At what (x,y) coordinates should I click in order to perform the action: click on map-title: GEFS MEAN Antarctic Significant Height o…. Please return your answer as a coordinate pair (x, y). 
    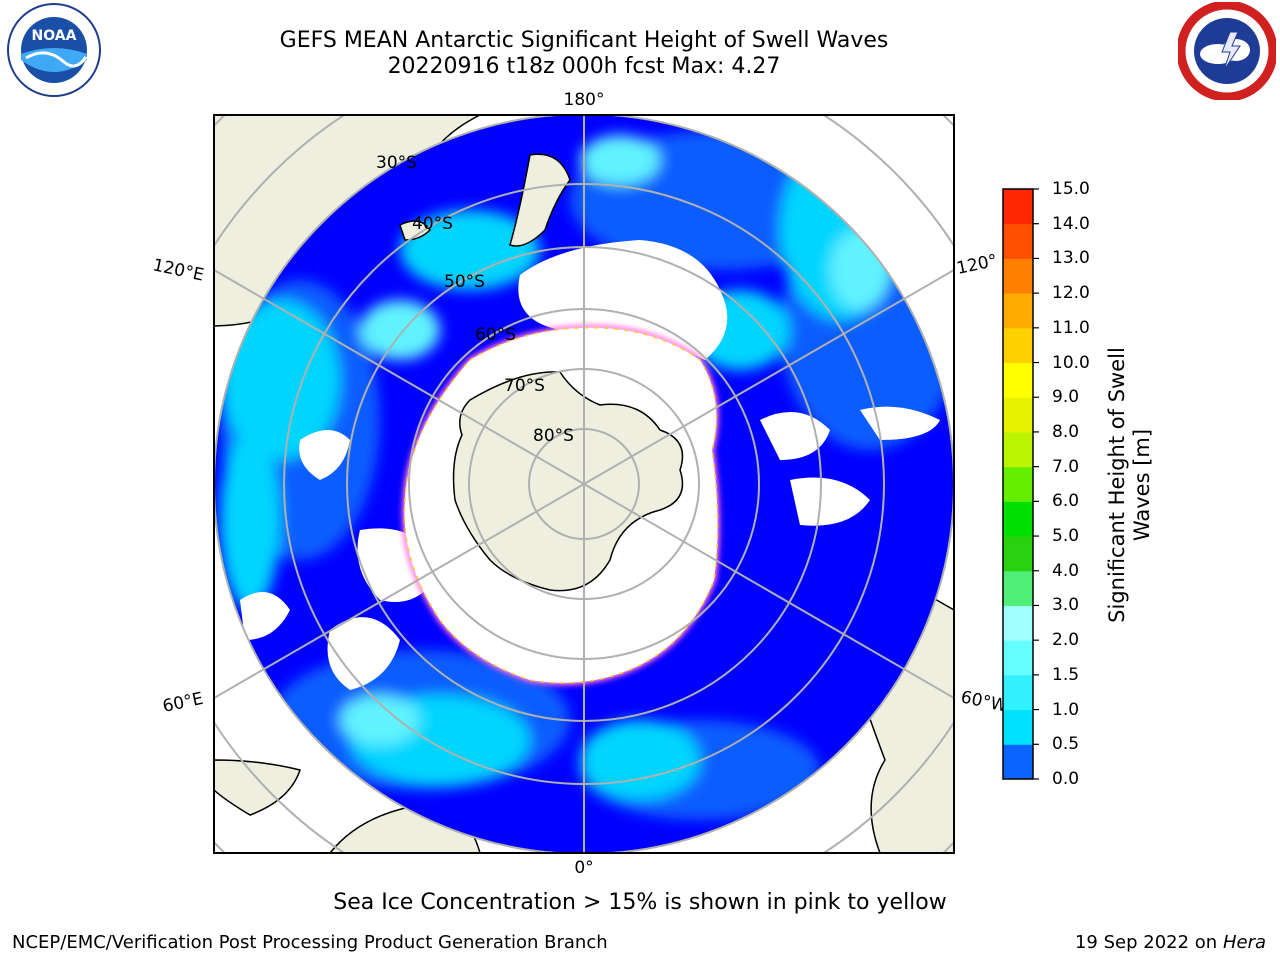
    Looking at the image, I should click on (584, 40).